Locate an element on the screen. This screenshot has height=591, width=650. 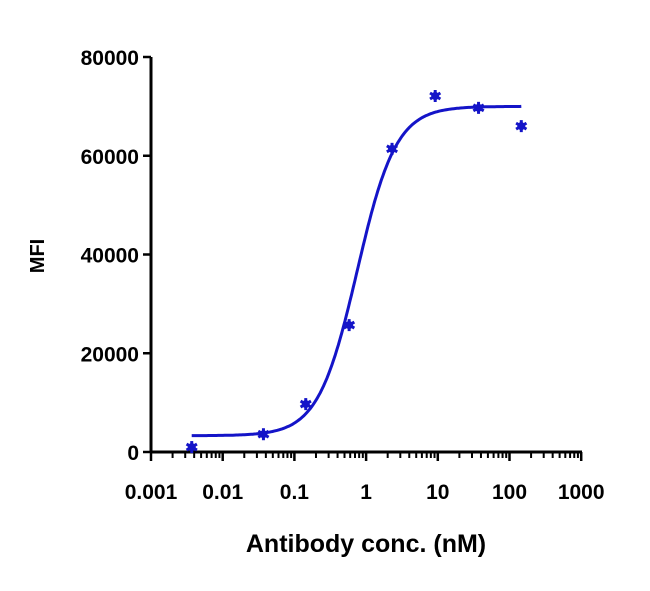
y-tick-label: 60000 is located at coordinates (110, 157).